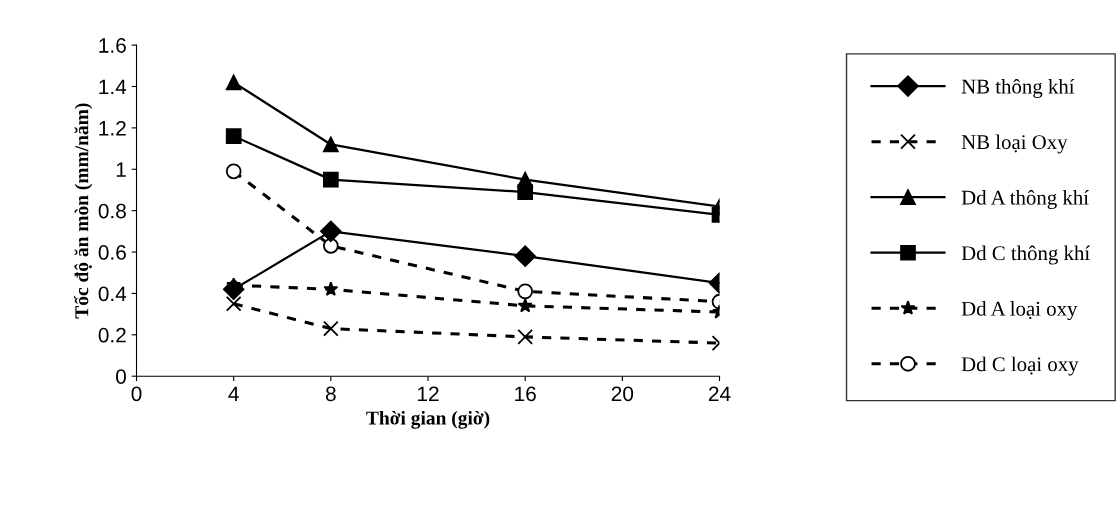 This screenshot has width=1119, height=507. What do you see at coordinates (1025, 255) in the screenshot?
I see `legend-label: Dd C thông khí` at bounding box center [1025, 255].